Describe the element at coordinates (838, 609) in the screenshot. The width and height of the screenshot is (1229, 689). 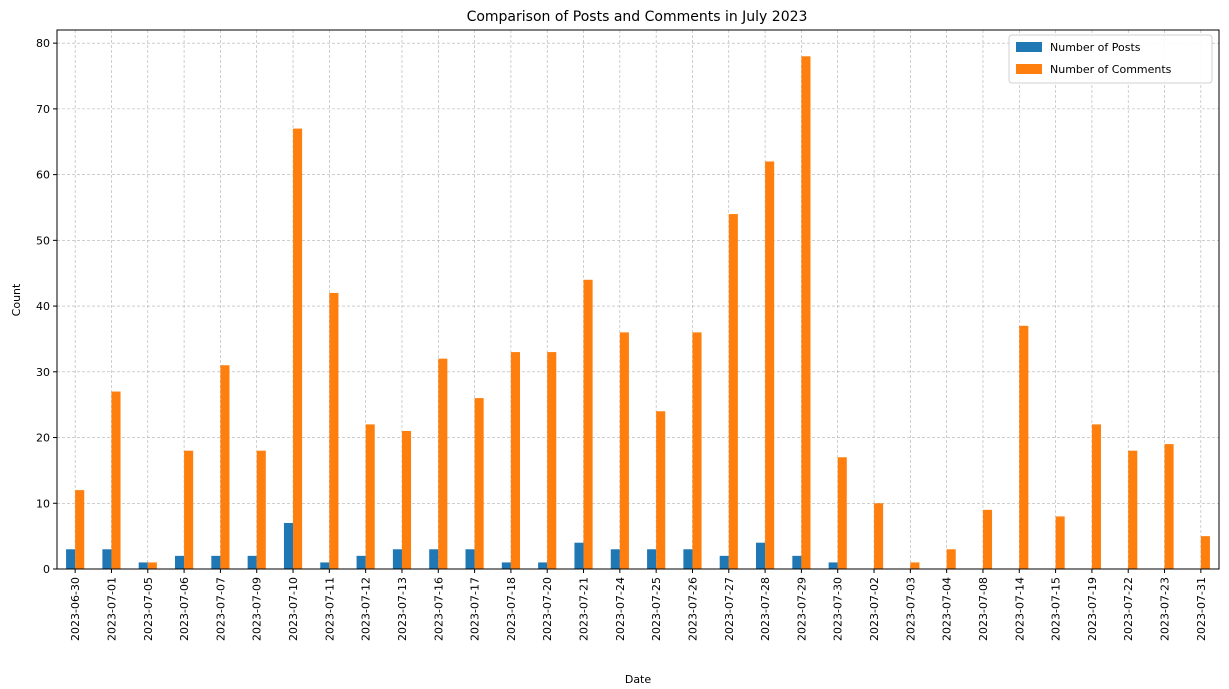
I see `x-tick-label: 2023-07-30` at that location.